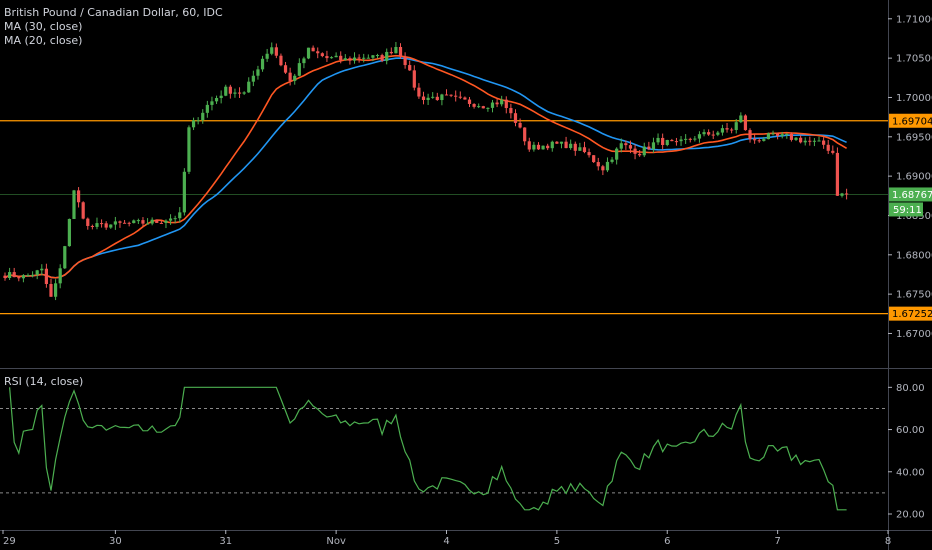 Image resolution: width=932 pixels, height=550 pixels. What do you see at coordinates (912, 195) in the screenshot?
I see `last-price-label: 1.68767` at bounding box center [912, 195].